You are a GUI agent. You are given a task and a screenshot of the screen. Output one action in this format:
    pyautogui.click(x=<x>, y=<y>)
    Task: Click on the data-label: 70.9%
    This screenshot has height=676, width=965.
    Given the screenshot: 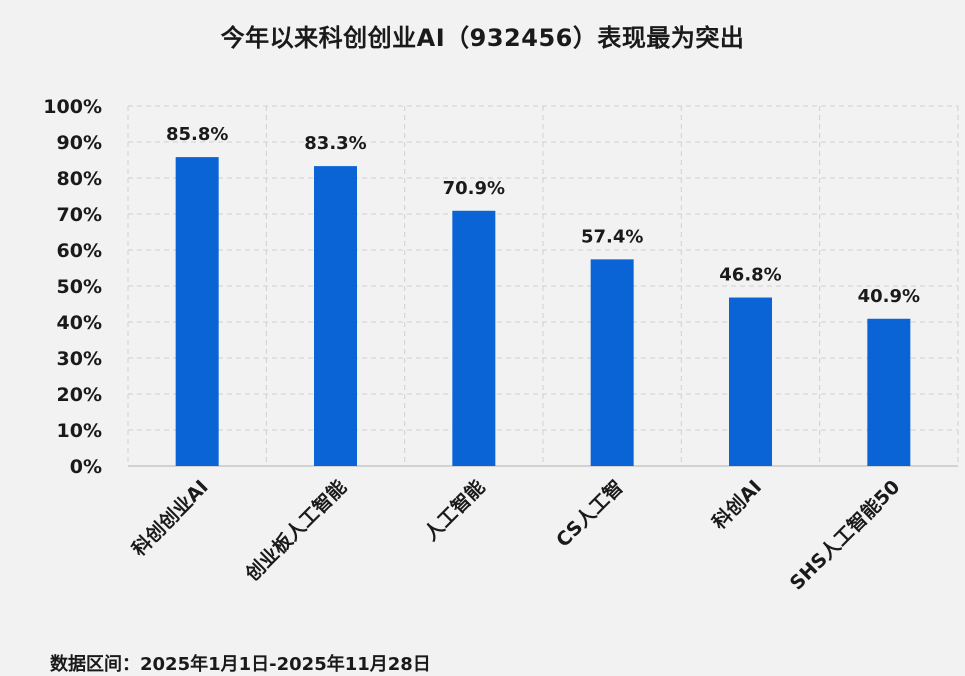 What is the action you would take?
    pyautogui.click(x=474, y=188)
    